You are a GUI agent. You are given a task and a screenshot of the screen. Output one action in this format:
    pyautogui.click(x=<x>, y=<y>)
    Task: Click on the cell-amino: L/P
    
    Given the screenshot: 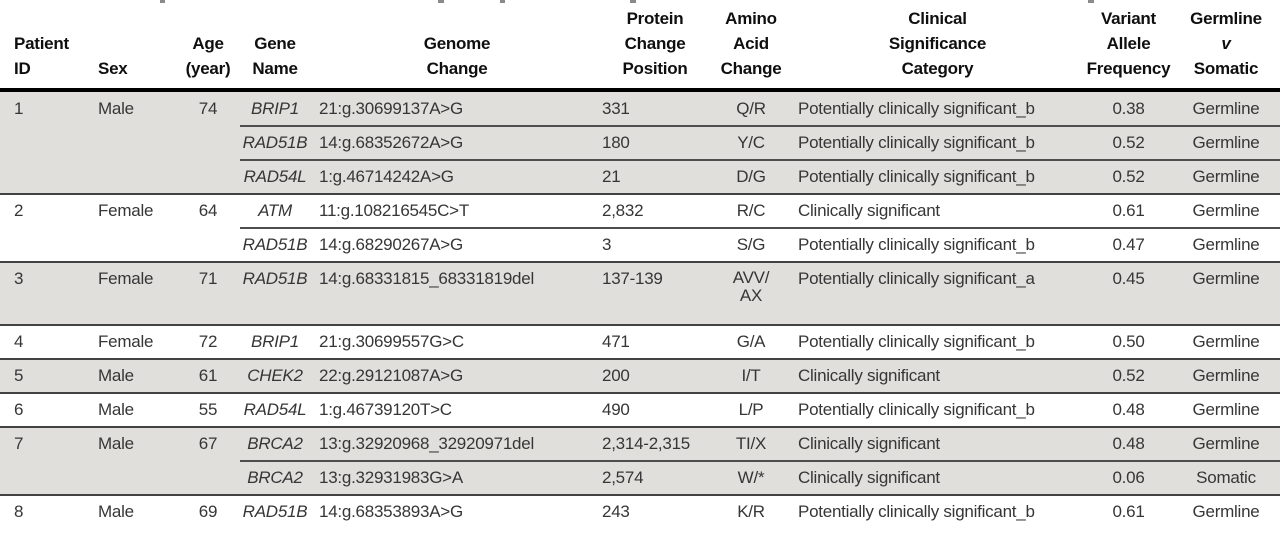 What is the action you would take?
    pyautogui.click(x=751, y=409)
    